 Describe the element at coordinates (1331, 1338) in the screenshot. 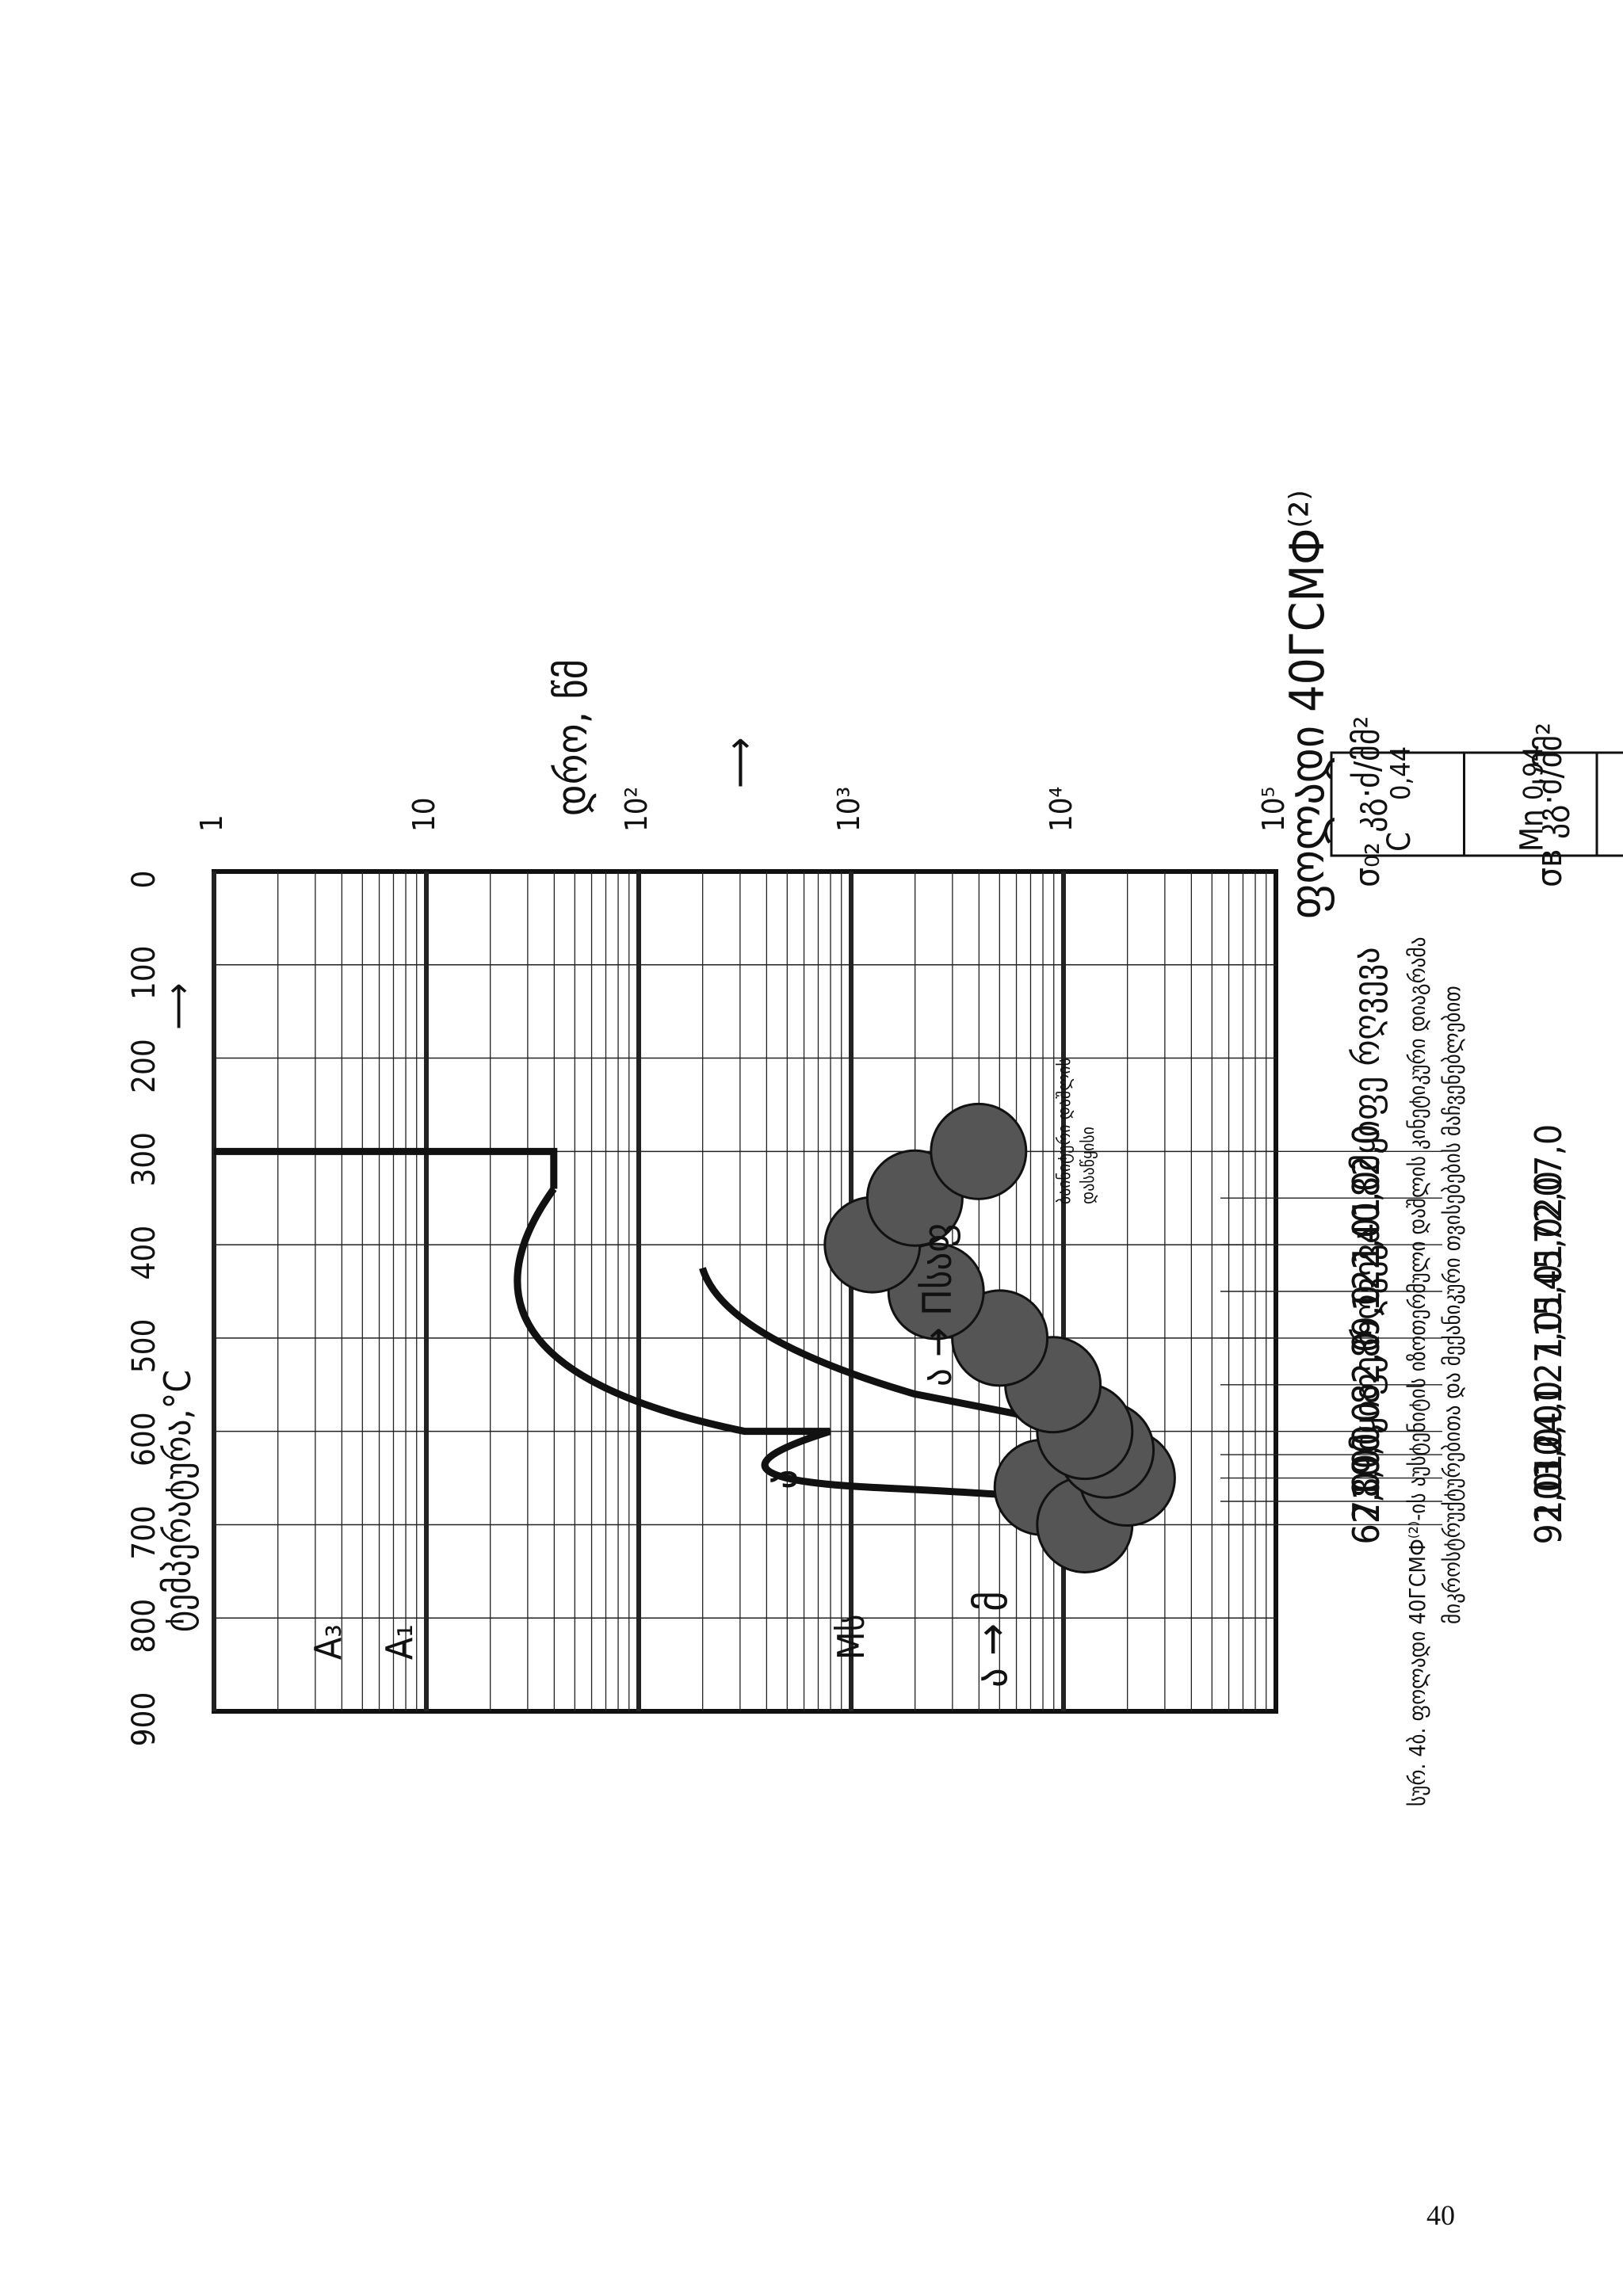

I see `isotherm-arrows` at that location.